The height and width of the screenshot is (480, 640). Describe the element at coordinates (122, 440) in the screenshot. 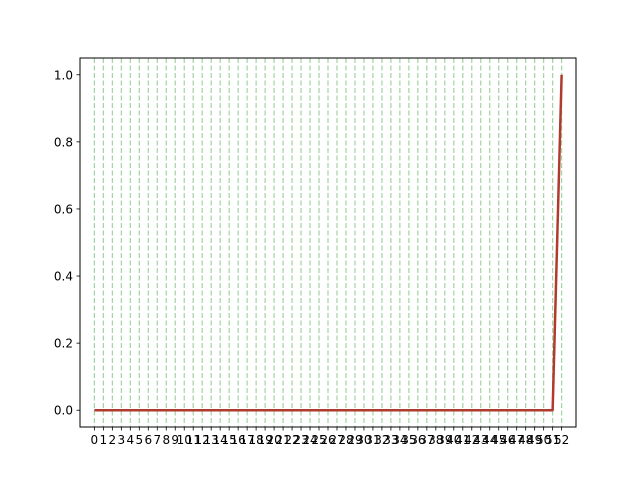

I see `x-tick-label-3: 3` at that location.